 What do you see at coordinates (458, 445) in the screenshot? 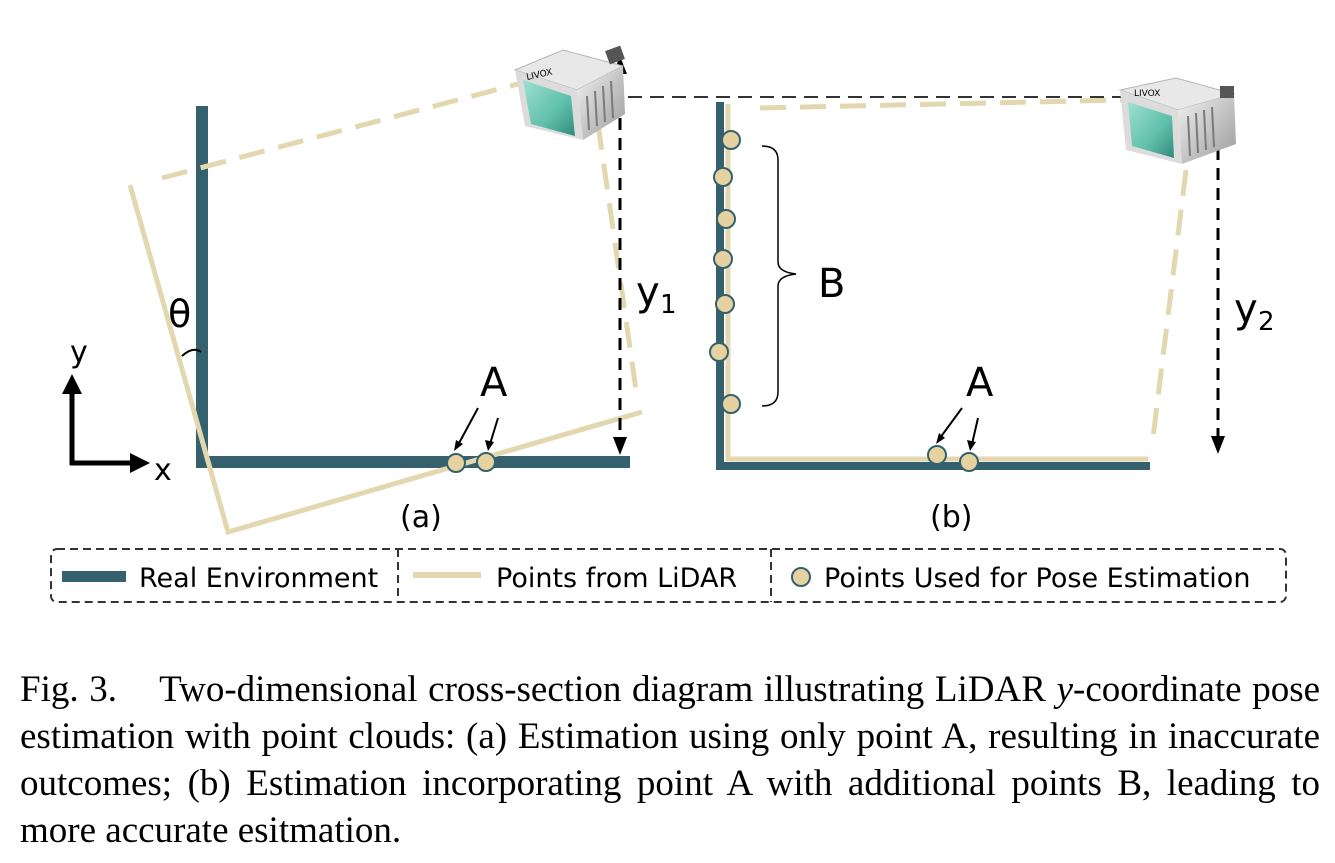
I see `arrowhead-a1` at bounding box center [458, 445].